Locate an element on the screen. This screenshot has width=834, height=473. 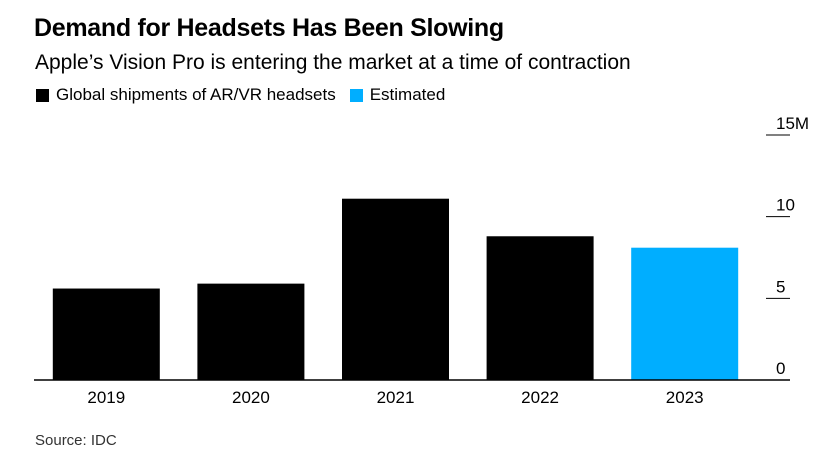
x-tick-label-2021: 2021 is located at coordinates (396, 397).